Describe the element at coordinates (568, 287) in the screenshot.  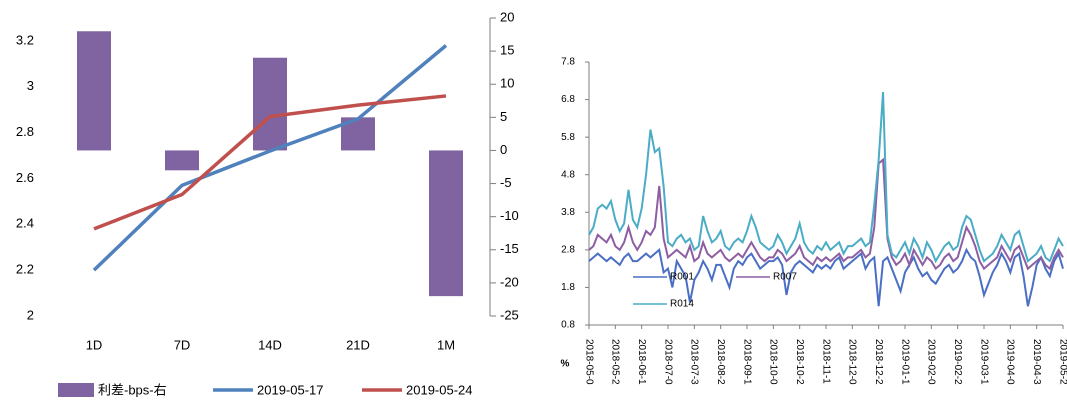
I see `y-tick-label: 1.8` at that location.